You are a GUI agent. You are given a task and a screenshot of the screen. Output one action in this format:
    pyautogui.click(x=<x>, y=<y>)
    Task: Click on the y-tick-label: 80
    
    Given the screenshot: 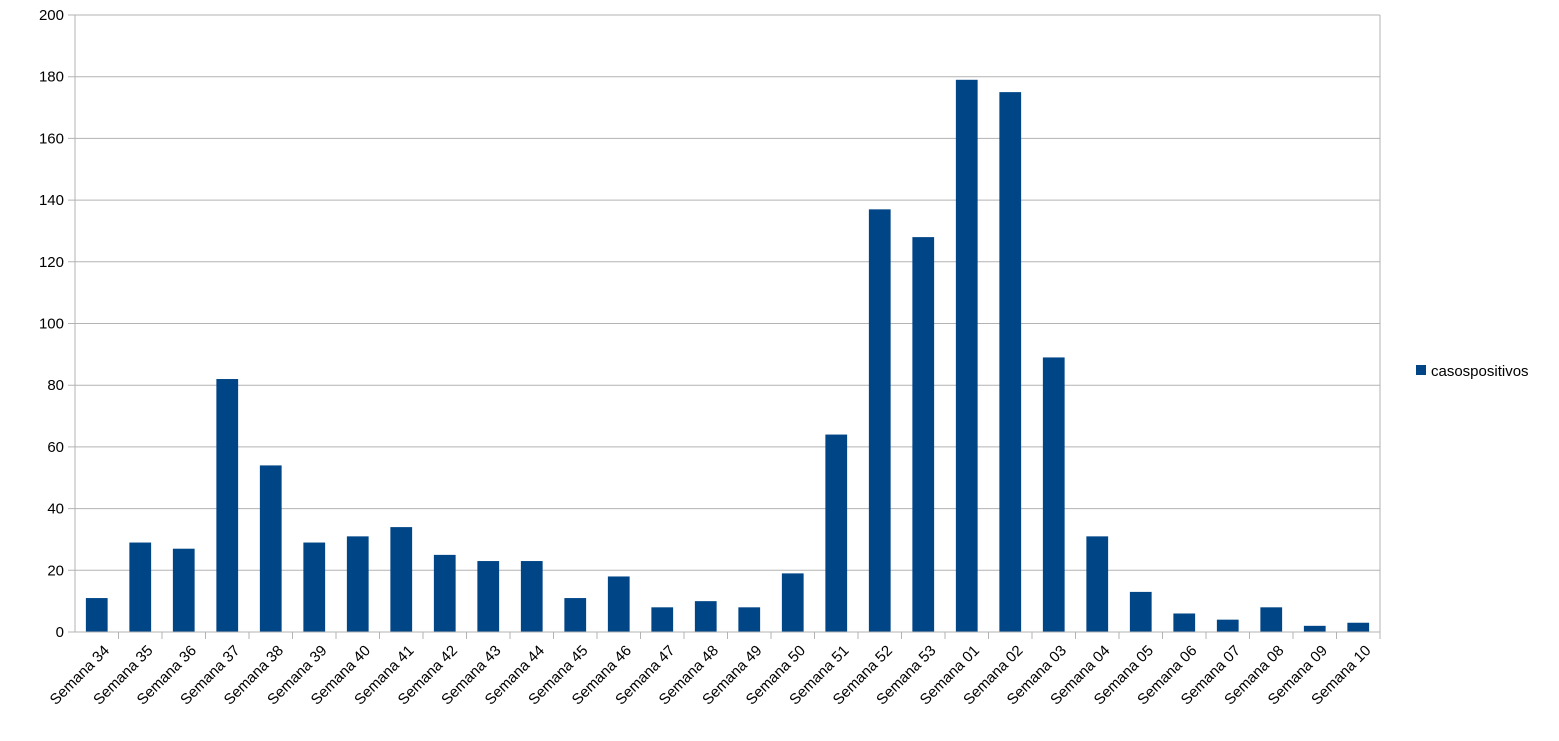 What is the action you would take?
    pyautogui.click(x=55, y=385)
    